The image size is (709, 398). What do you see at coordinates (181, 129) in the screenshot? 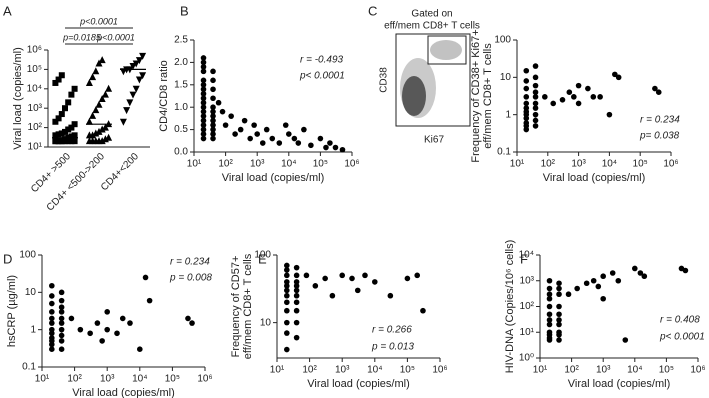
I see `y-tick-label: 0.5` at bounding box center [181, 129].